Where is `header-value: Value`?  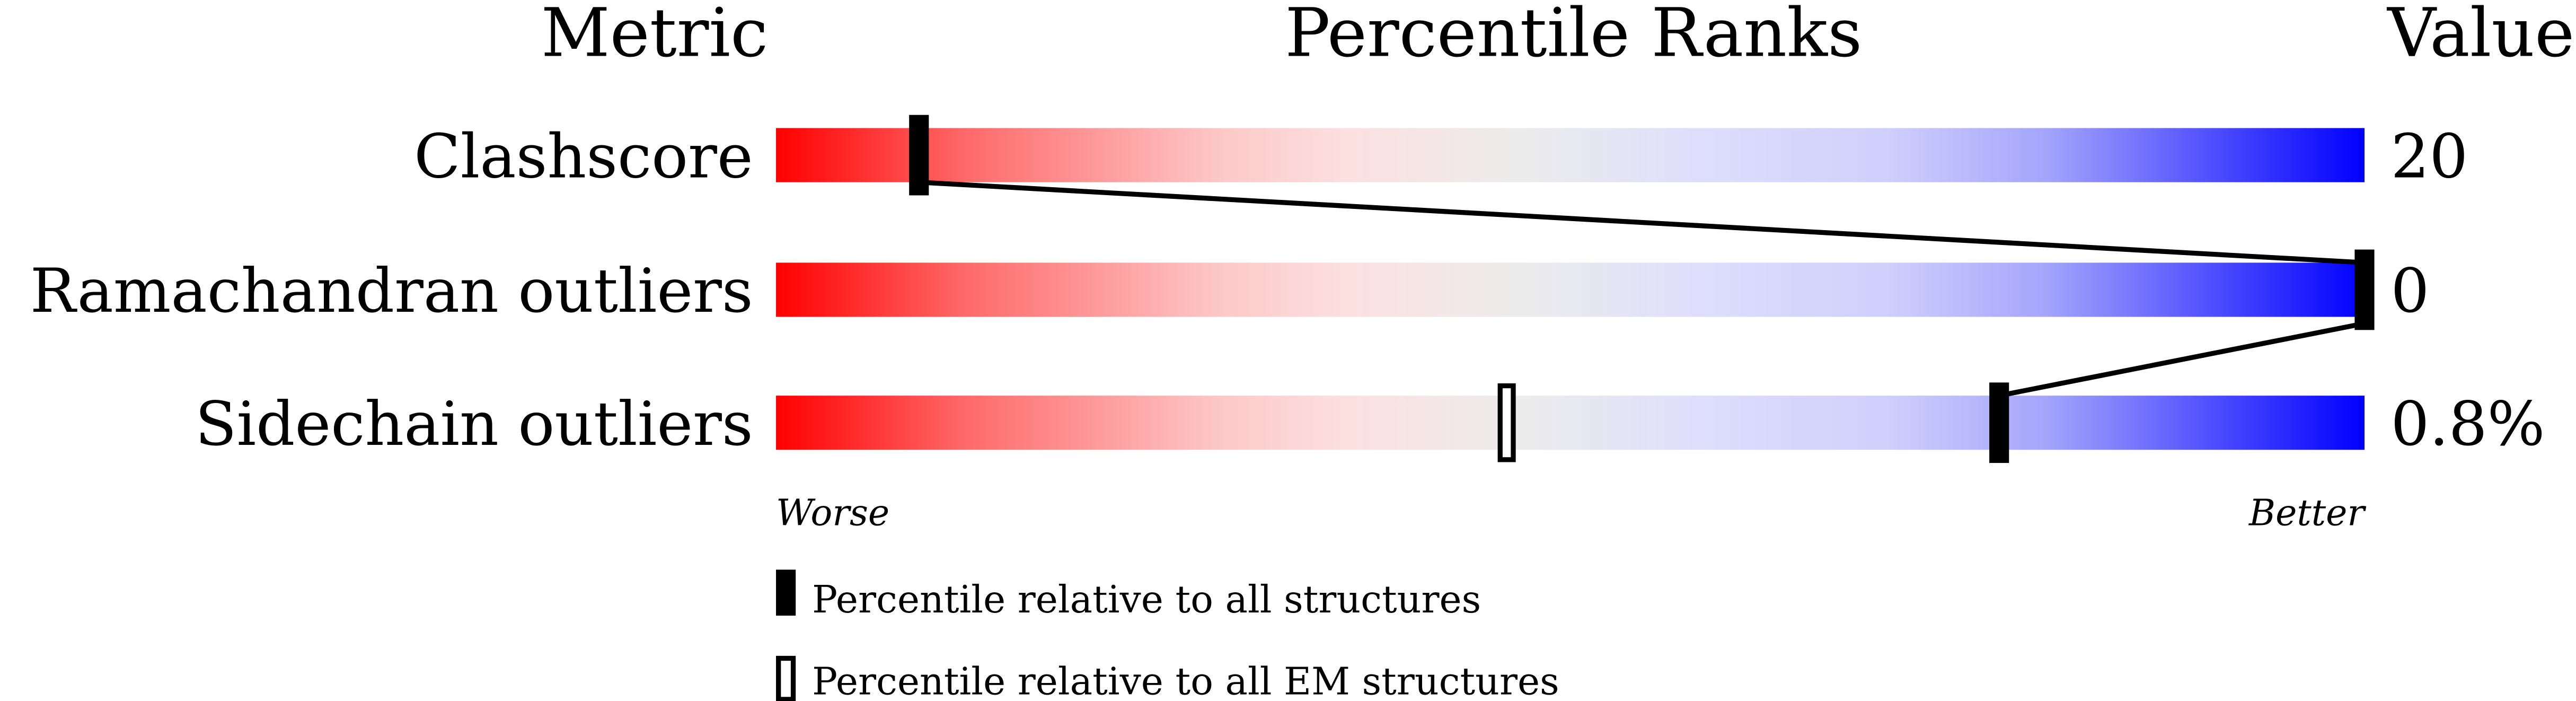
header-value: Value is located at coordinates (2480, 36).